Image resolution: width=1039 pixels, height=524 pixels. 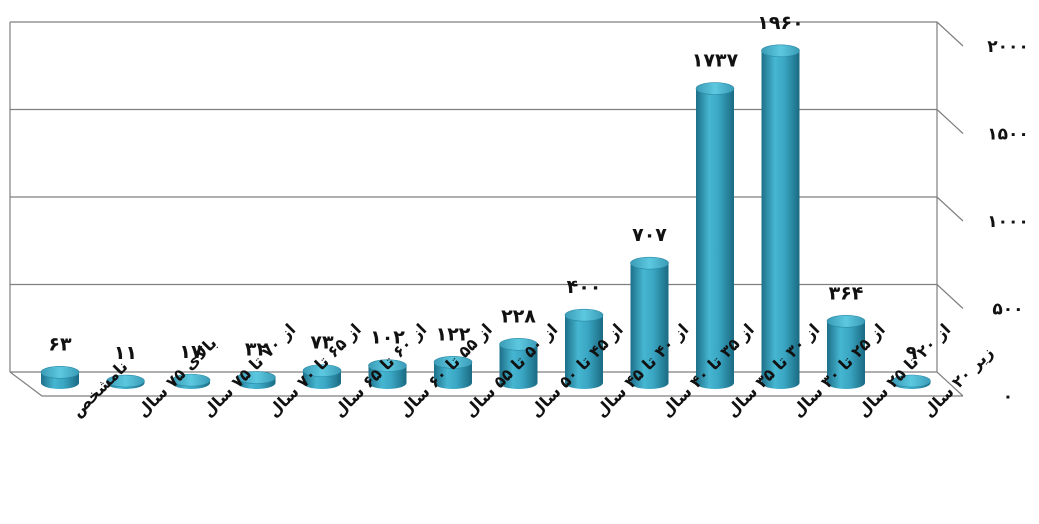 I want to click on data-label: ۱۲۲, so click(x=453, y=334).